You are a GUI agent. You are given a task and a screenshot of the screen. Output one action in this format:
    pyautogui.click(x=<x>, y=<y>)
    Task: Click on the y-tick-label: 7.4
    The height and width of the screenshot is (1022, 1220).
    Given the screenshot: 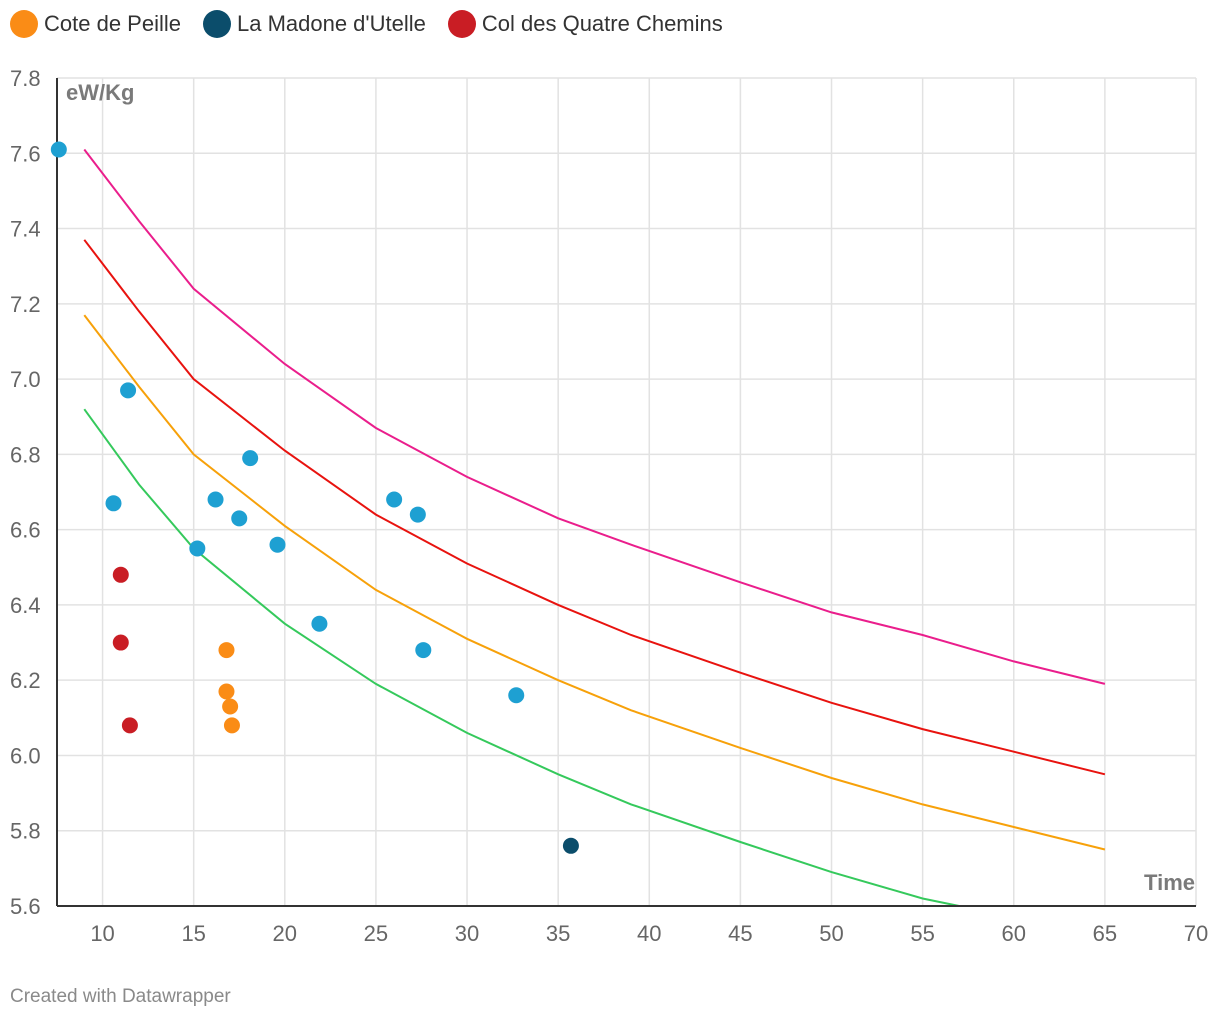 What is the action you would take?
    pyautogui.click(x=25, y=229)
    